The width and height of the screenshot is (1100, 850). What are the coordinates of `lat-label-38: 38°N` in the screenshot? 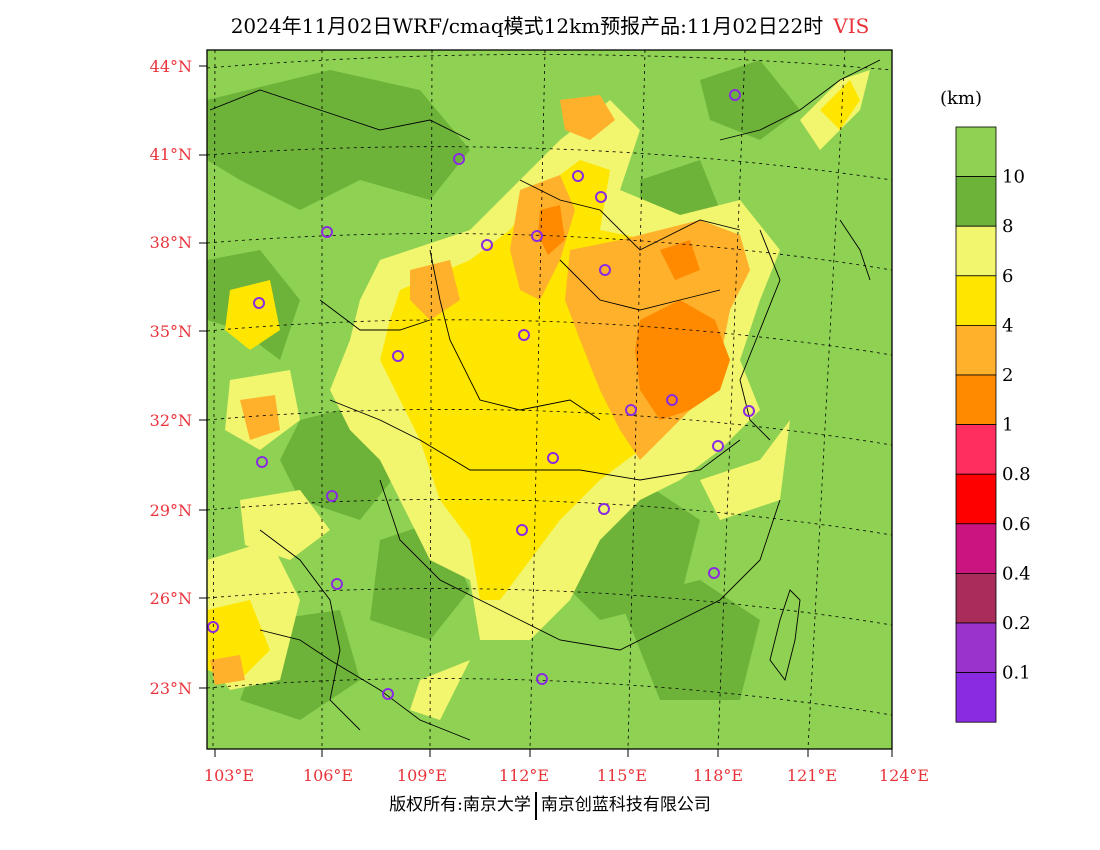 It's located at (171, 242).